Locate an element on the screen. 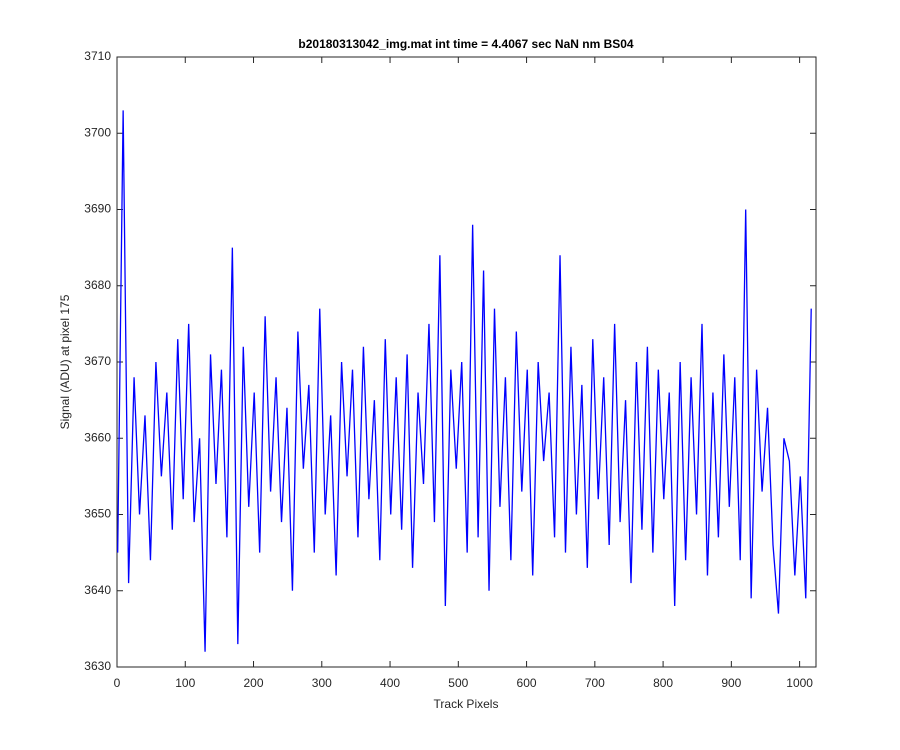 The height and width of the screenshot is (750, 900). x-tick-label: 100 is located at coordinates (185, 683).